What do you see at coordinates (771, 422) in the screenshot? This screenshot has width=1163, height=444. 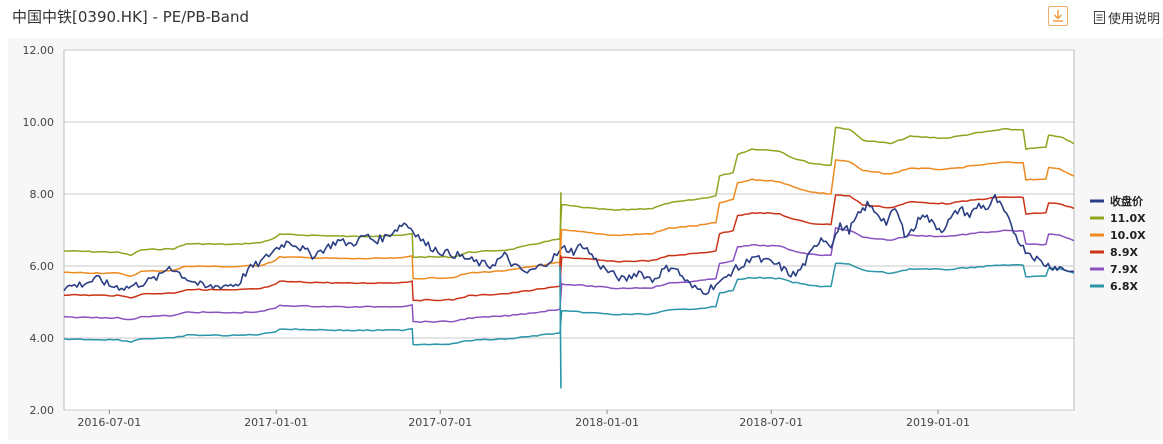 I see `x-tick-label: 2018-07-01` at bounding box center [771, 422].